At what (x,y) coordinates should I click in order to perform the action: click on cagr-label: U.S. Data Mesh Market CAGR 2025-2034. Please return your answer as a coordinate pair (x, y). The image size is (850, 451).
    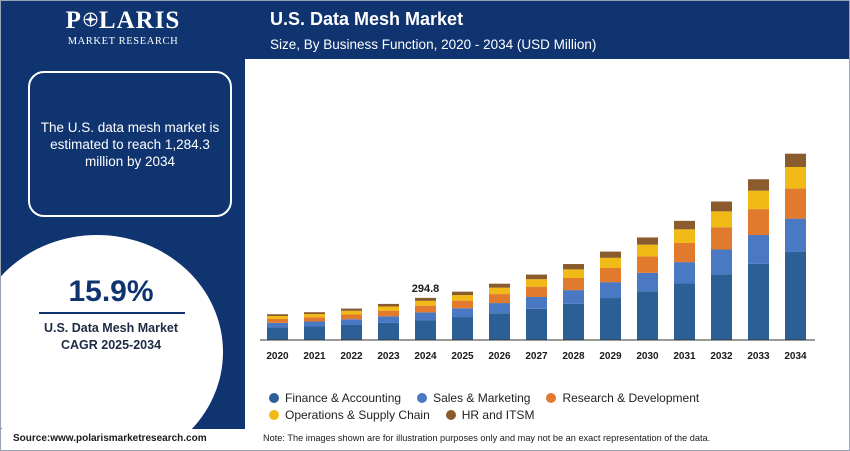
    Looking at the image, I should click on (111, 337).